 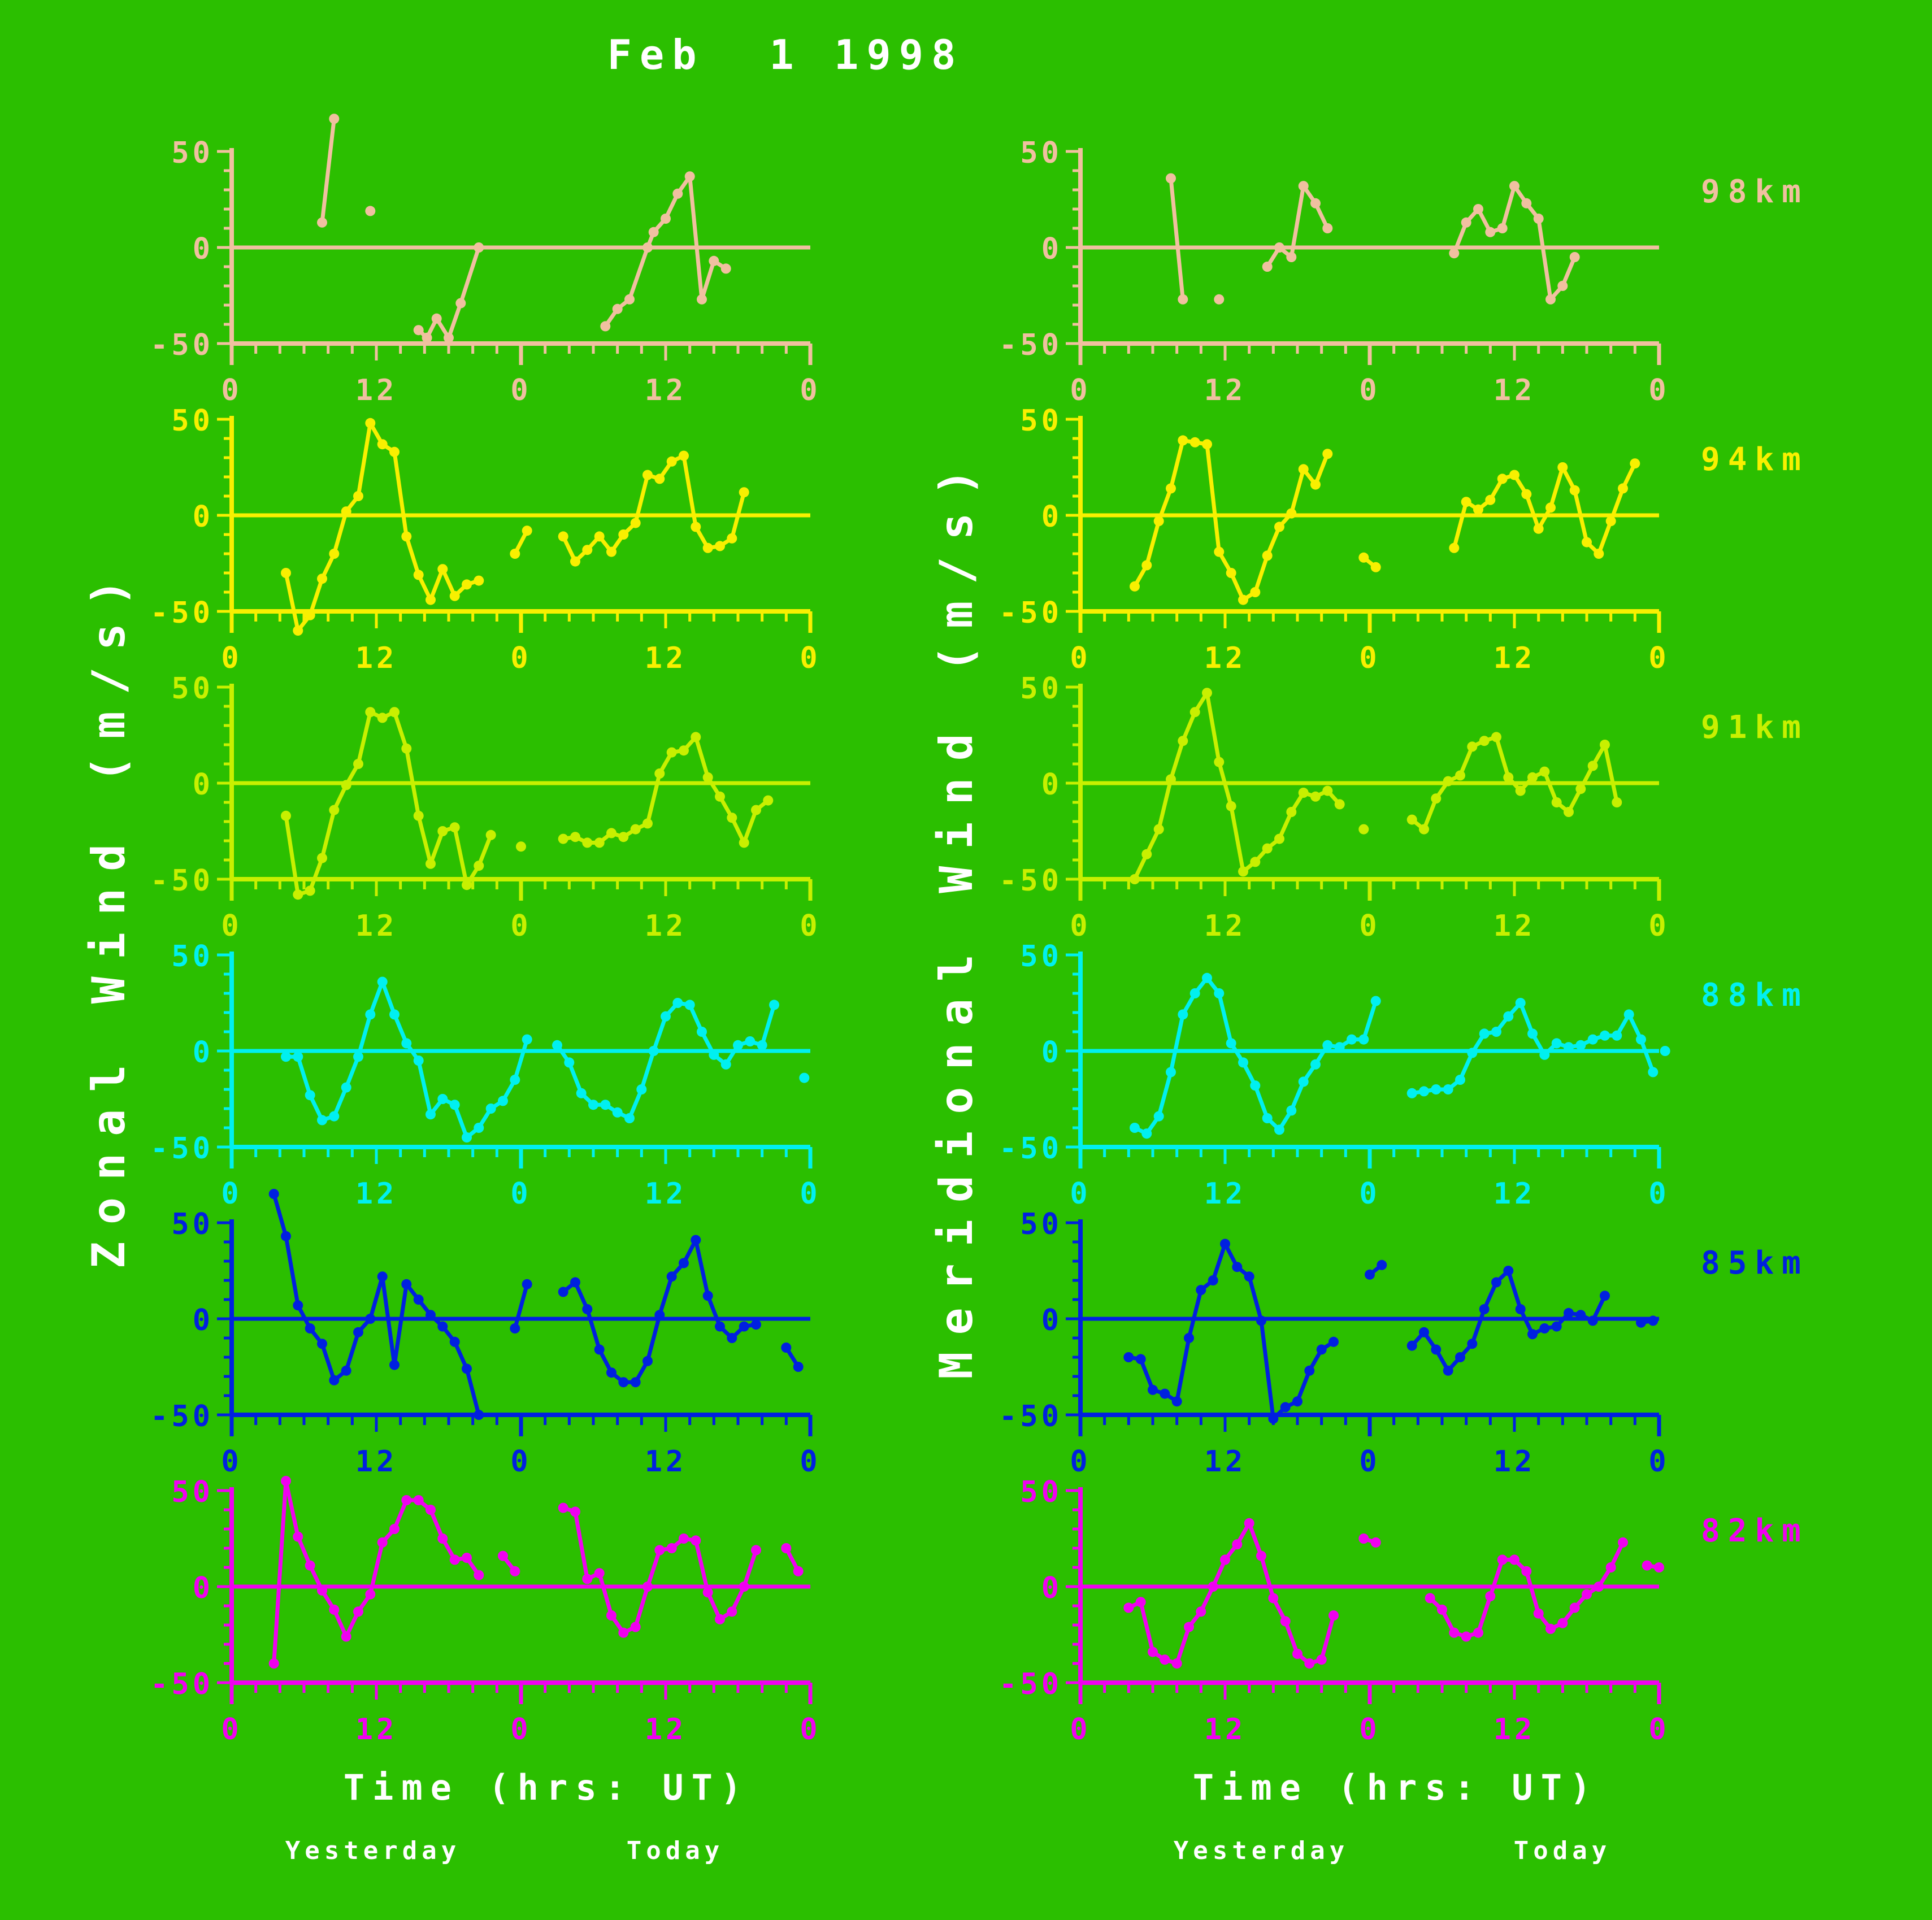 What do you see at coordinates (785, 55) in the screenshot?
I see `chart-title: Feb 1 1998` at bounding box center [785, 55].